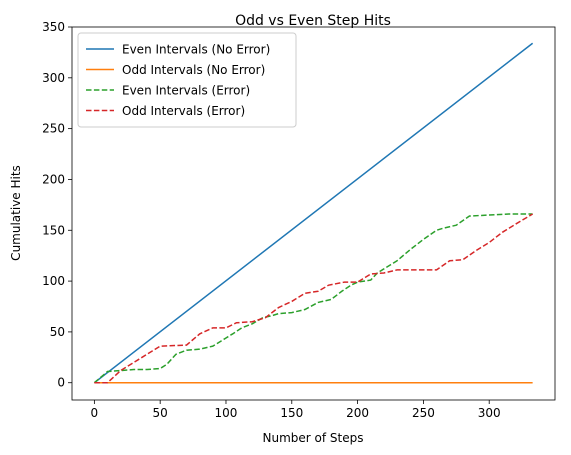  I want to click on x-tick-label: 50, so click(160, 413).